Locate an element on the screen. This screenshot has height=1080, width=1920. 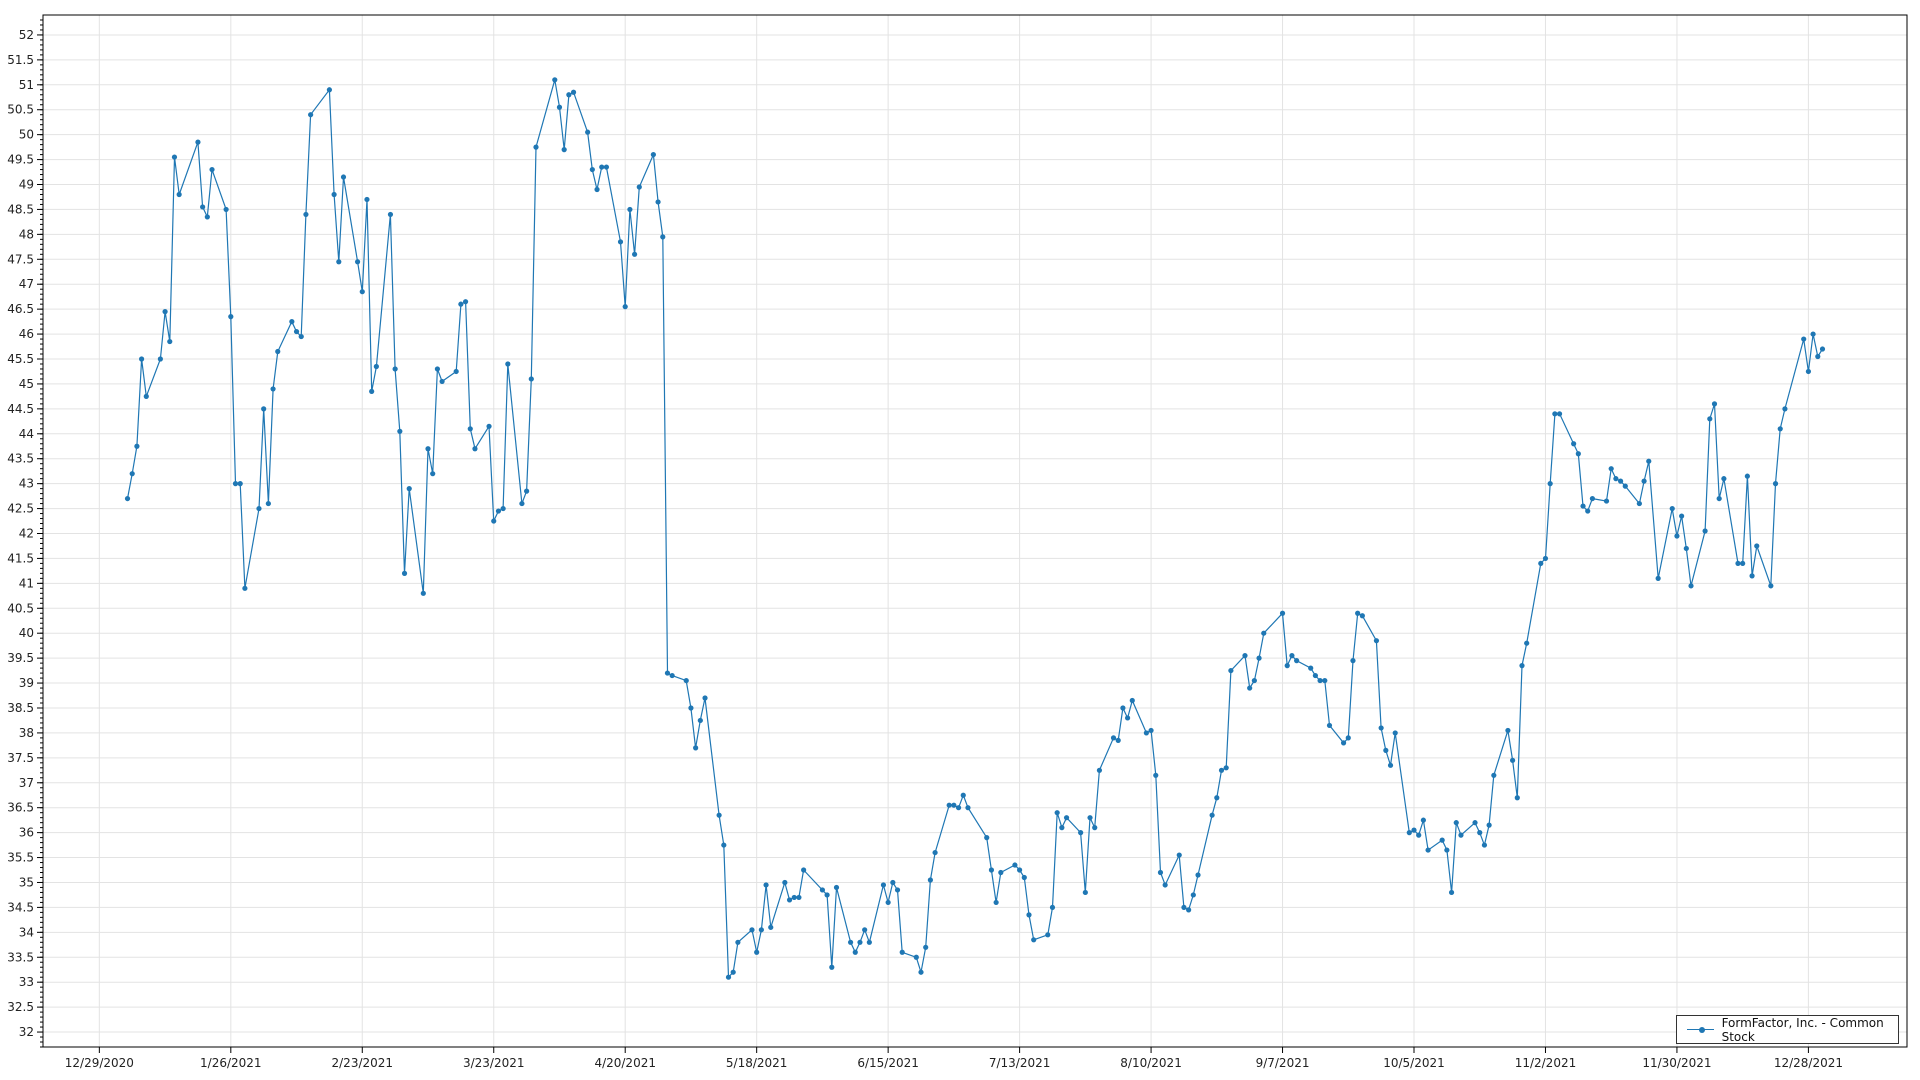
y-tick-label: 41 is located at coordinates (26, 583).